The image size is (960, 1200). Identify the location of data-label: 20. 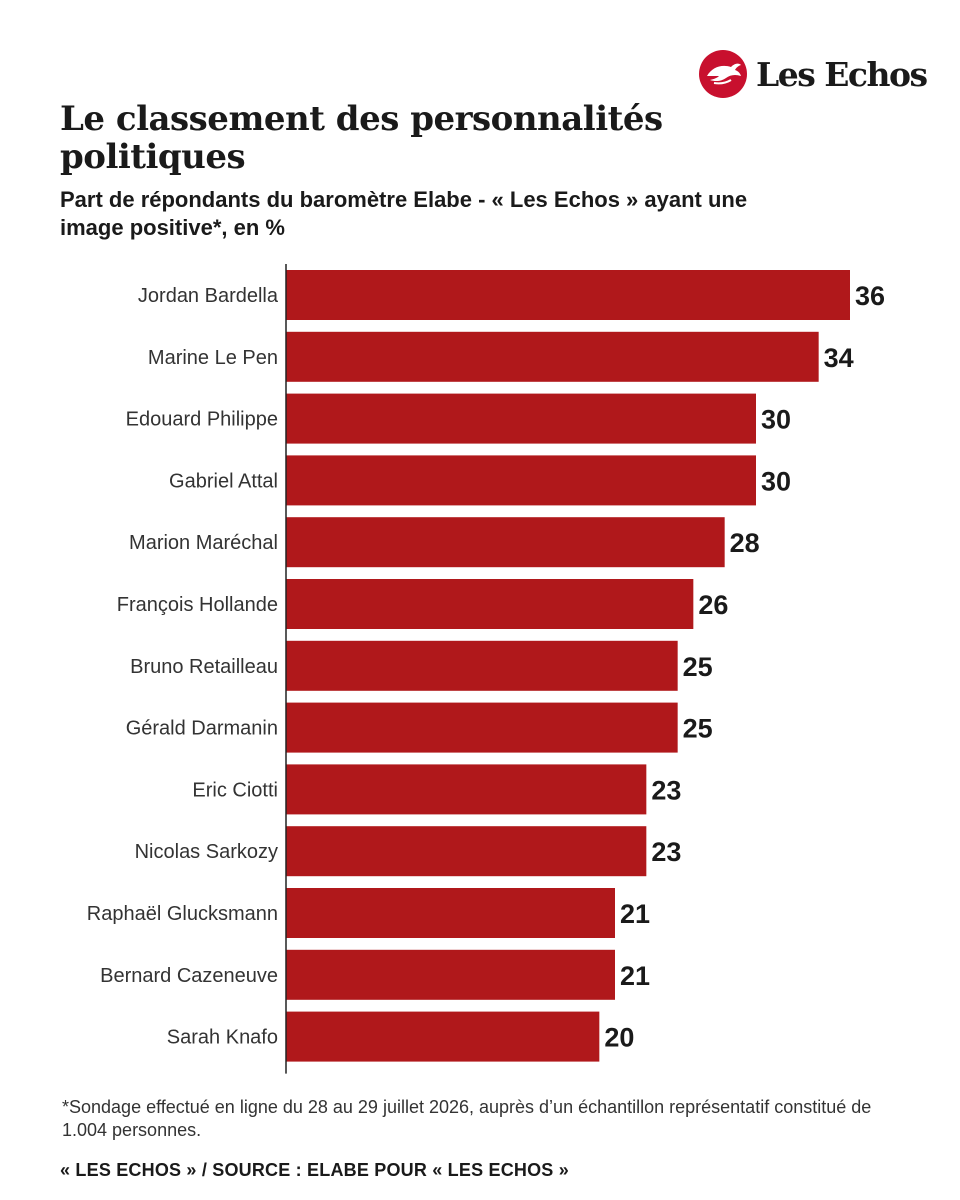
(619, 1038).